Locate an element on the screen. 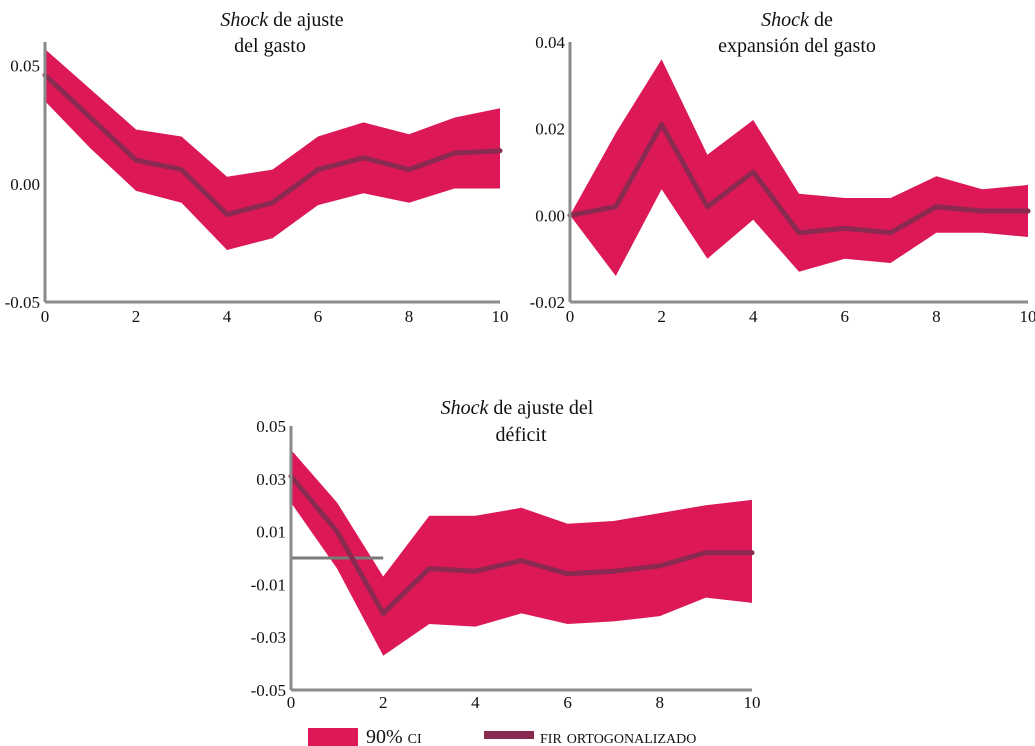 The height and width of the screenshot is (746, 1035). y-tick-label: 0.04 is located at coordinates (550, 42).